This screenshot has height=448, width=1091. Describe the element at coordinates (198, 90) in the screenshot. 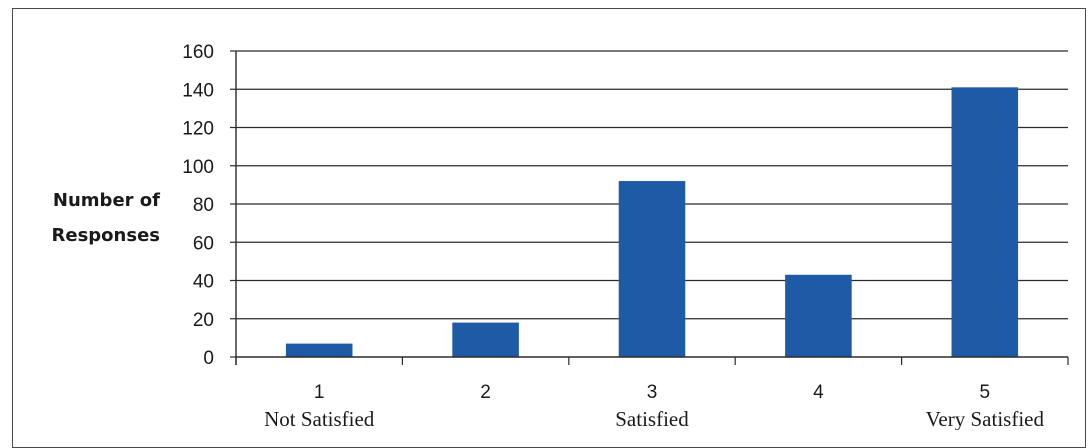

I see `y-tick-label: 140` at that location.